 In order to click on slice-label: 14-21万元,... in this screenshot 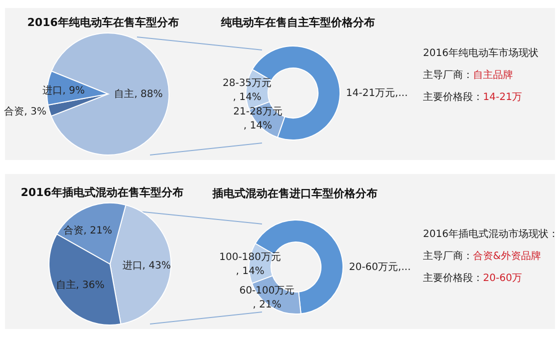, I will do `click(377, 93)`.